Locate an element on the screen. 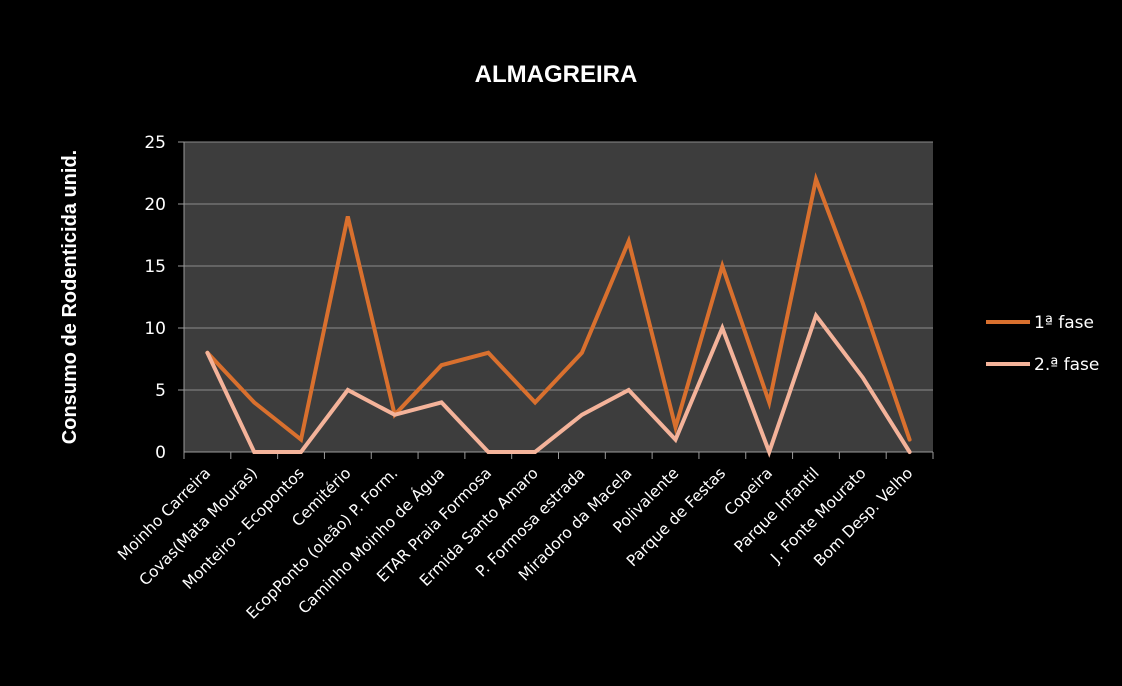 This screenshot has width=1122, height=686. y-axis-label: Consumo de Rodenticida unid. is located at coordinates (70, 297).